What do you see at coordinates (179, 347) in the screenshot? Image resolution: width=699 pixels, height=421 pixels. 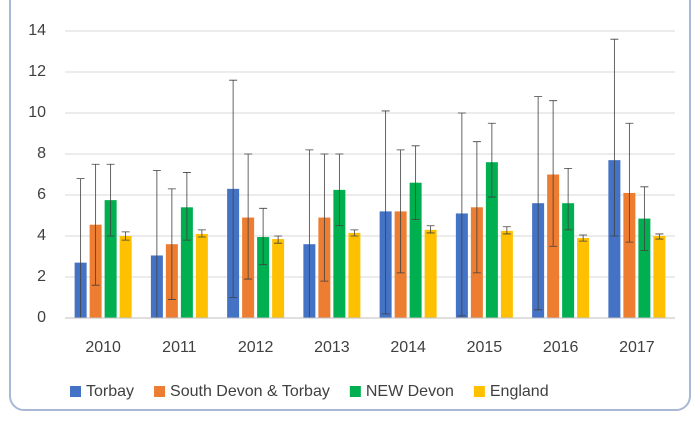 I see `x-tick-label: 2011` at bounding box center [179, 347].